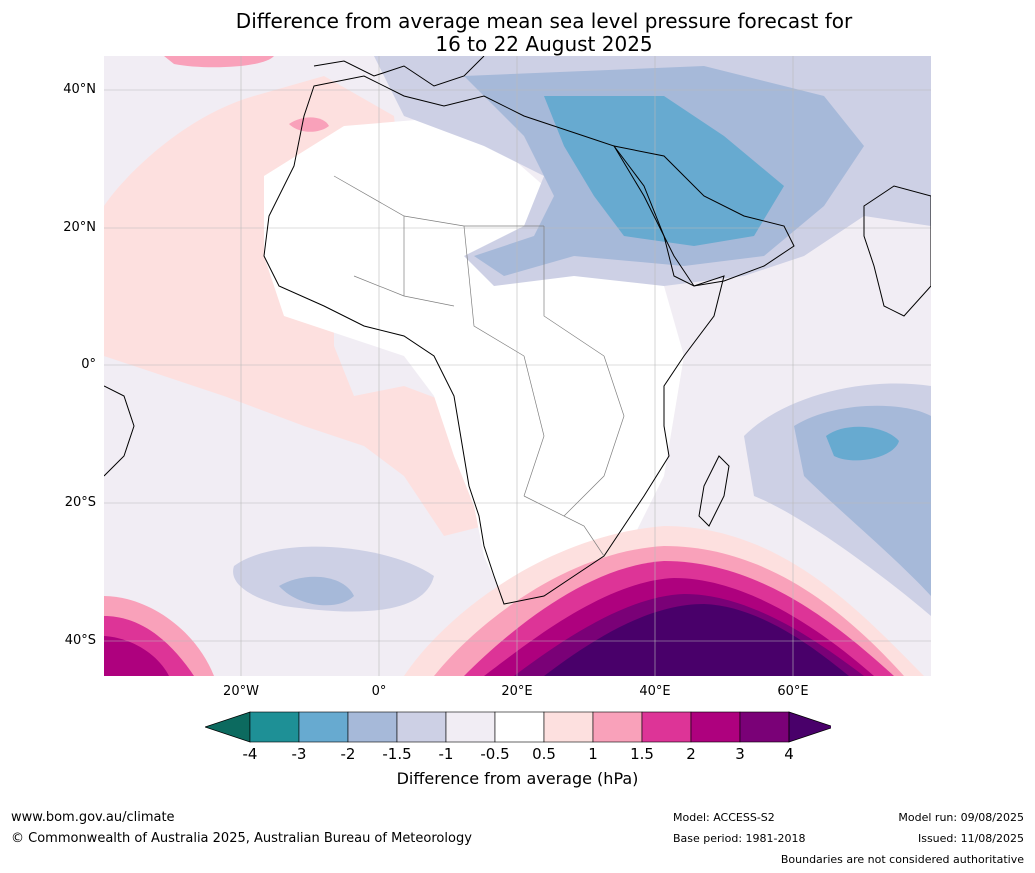 The height and width of the screenshot is (873, 1035). What do you see at coordinates (655, 691) in the screenshot?
I see `lon-label-40e: 40°E` at bounding box center [655, 691].